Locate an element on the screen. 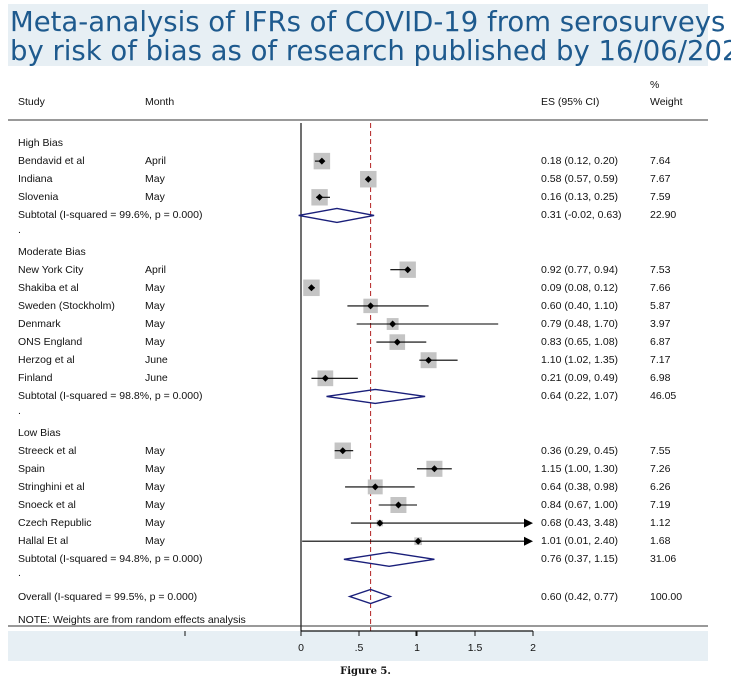 The image size is (731, 683). study-ci: 0.92 (0.77, 0.94) is located at coordinates (580, 269).